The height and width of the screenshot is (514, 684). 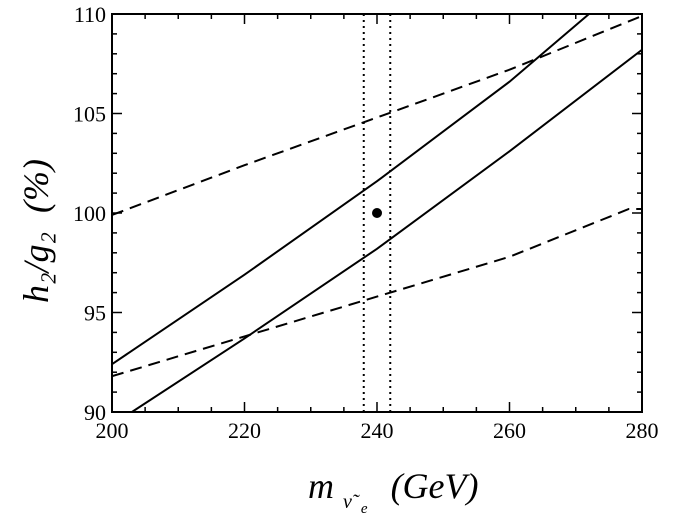 I want to click on x-tick-label: 260, so click(x=509, y=430).